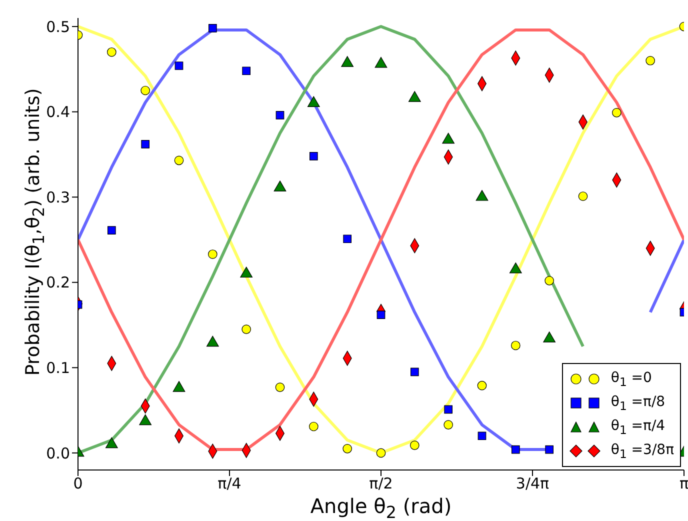 The image size is (688, 521). I want to click on x-tick-label: 0, so click(78, 483).